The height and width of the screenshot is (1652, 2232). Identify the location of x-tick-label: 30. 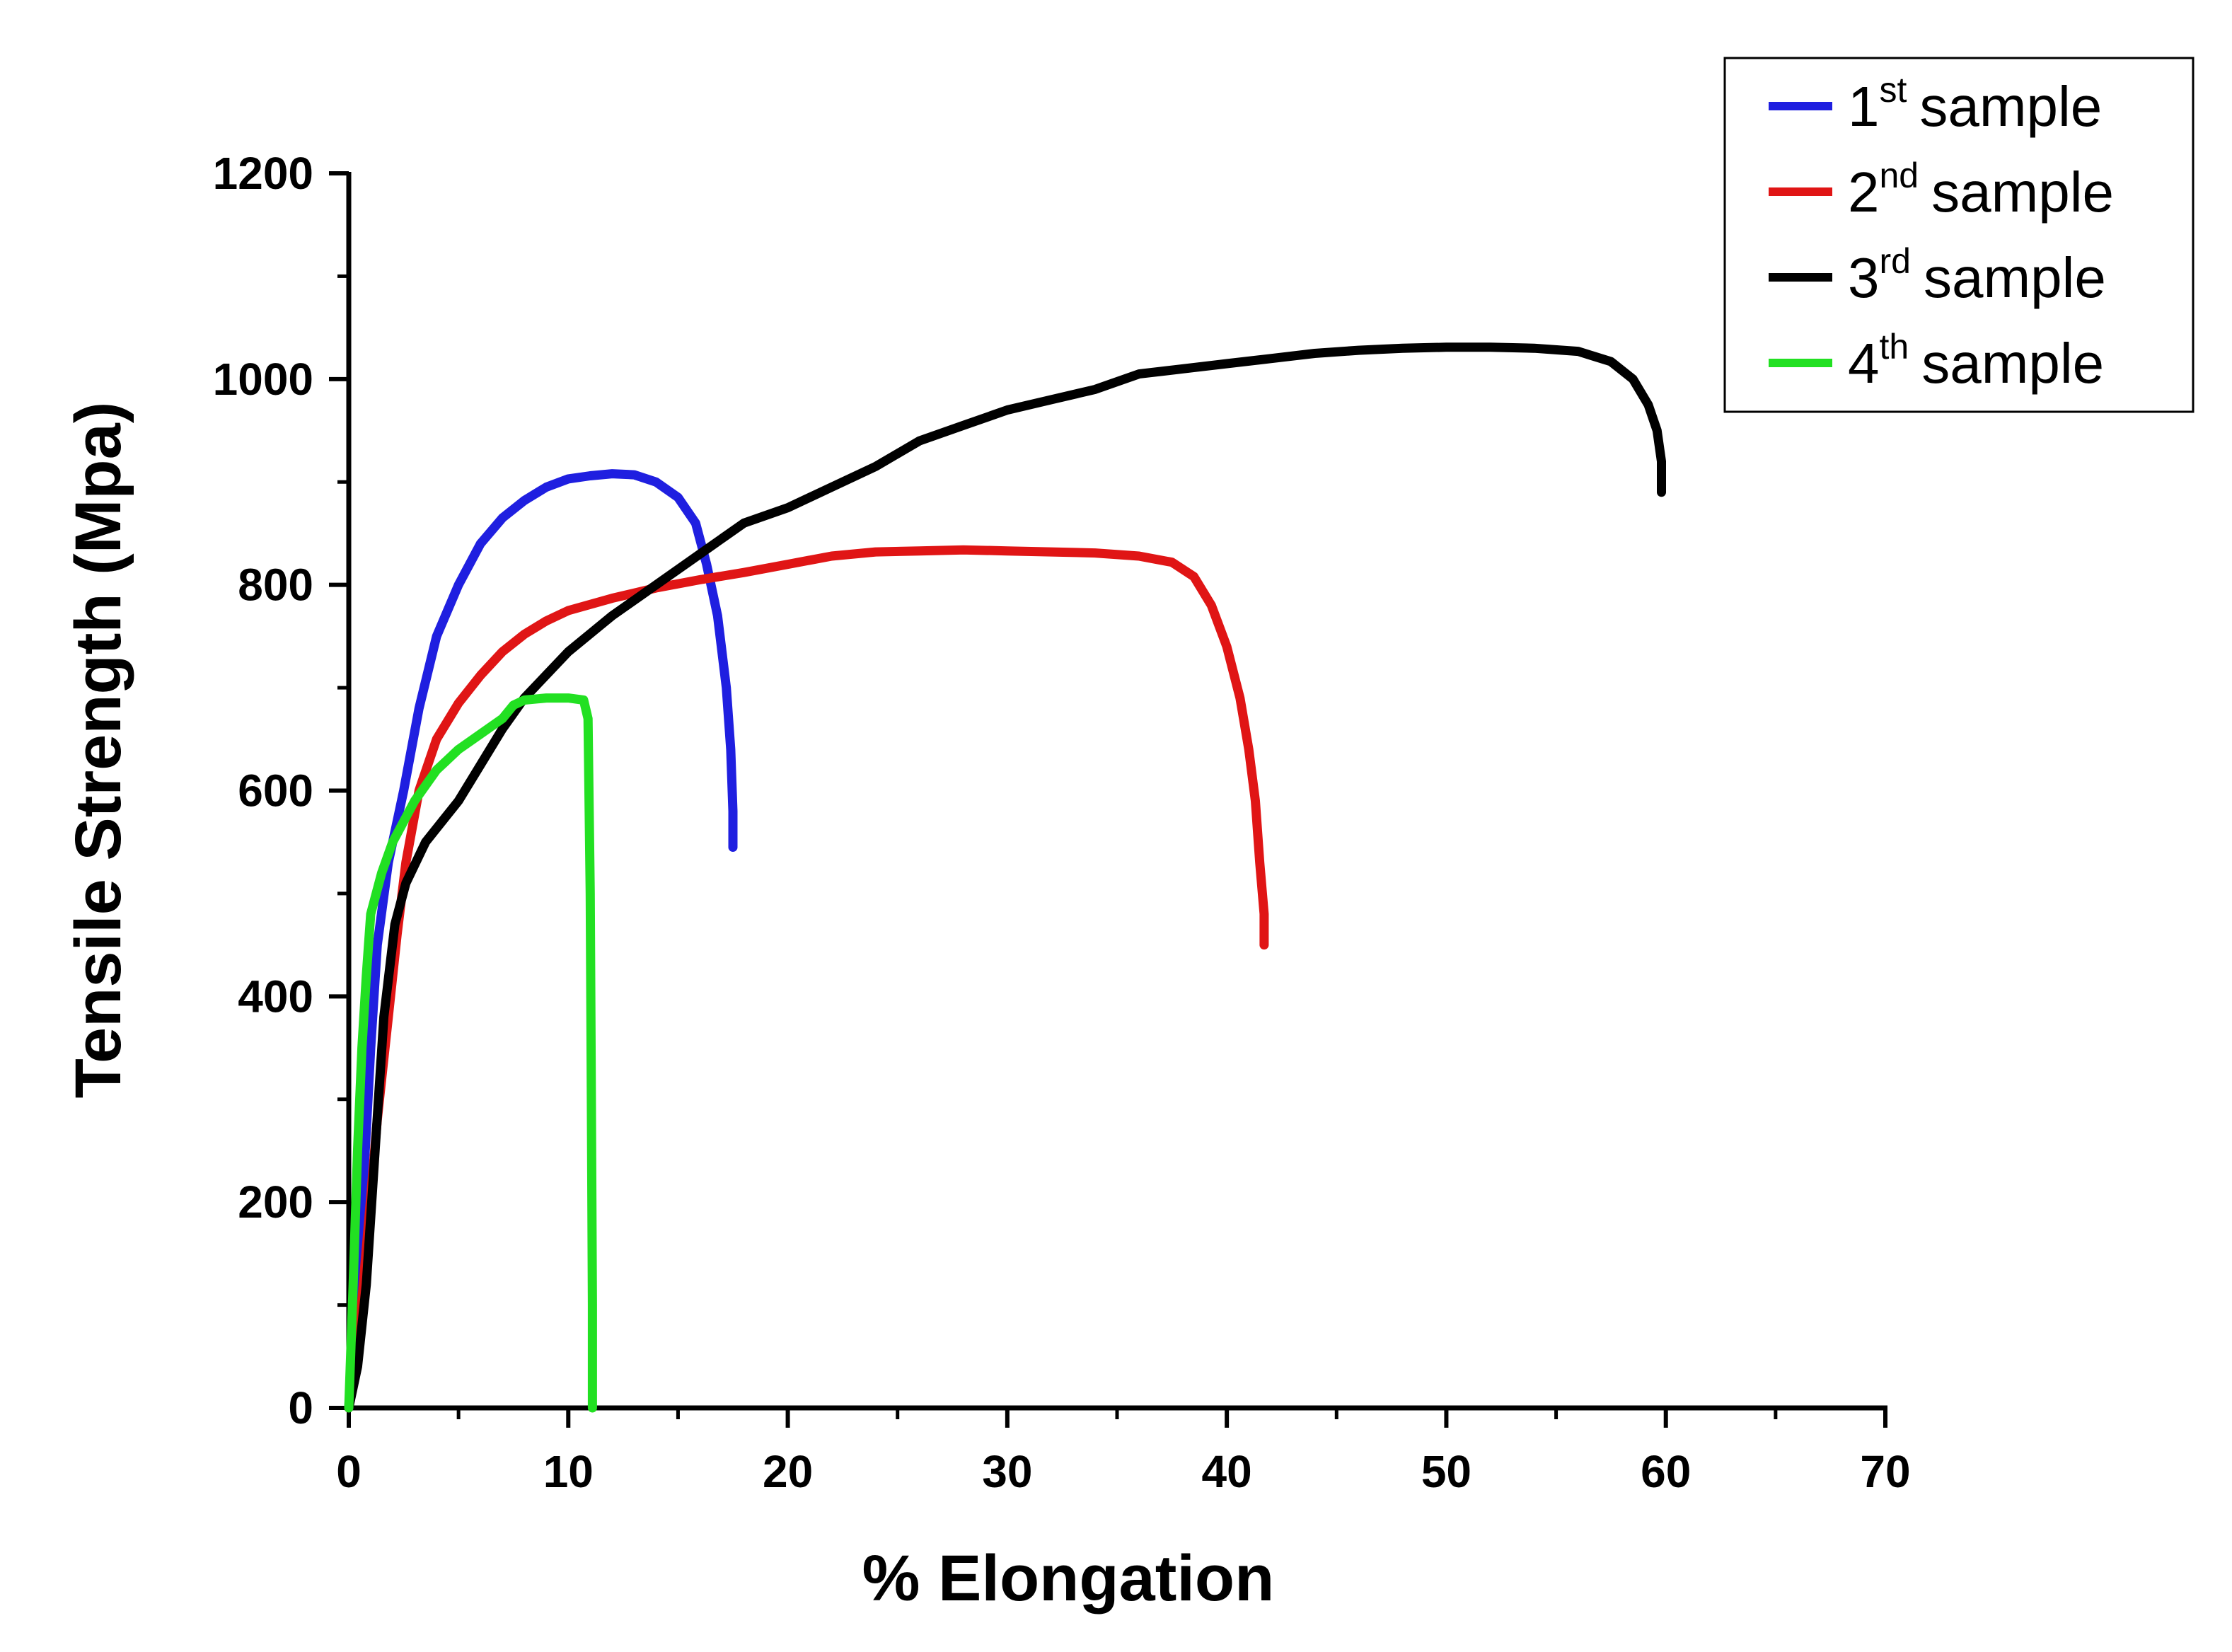
(1007, 1471).